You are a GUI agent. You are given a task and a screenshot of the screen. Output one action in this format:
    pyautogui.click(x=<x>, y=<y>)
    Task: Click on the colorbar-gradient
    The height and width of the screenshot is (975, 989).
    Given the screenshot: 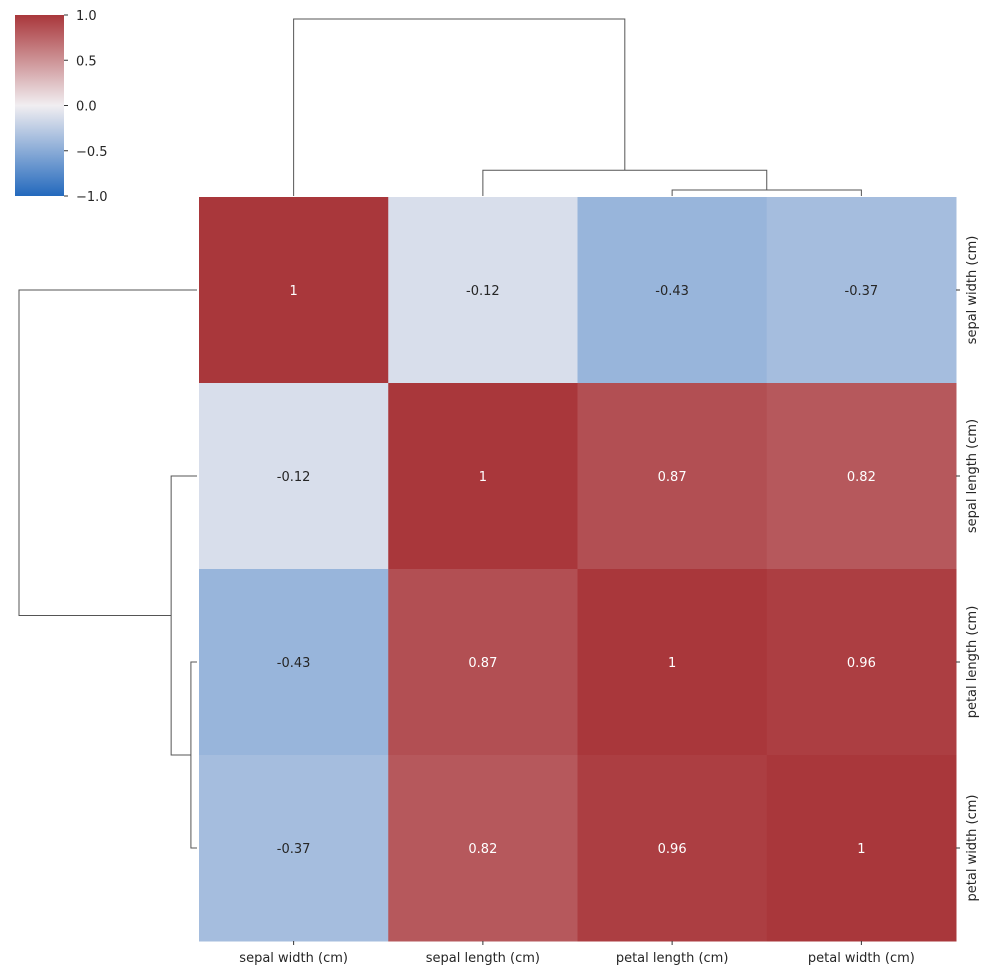 What is the action you would take?
    pyautogui.click(x=39, y=105)
    